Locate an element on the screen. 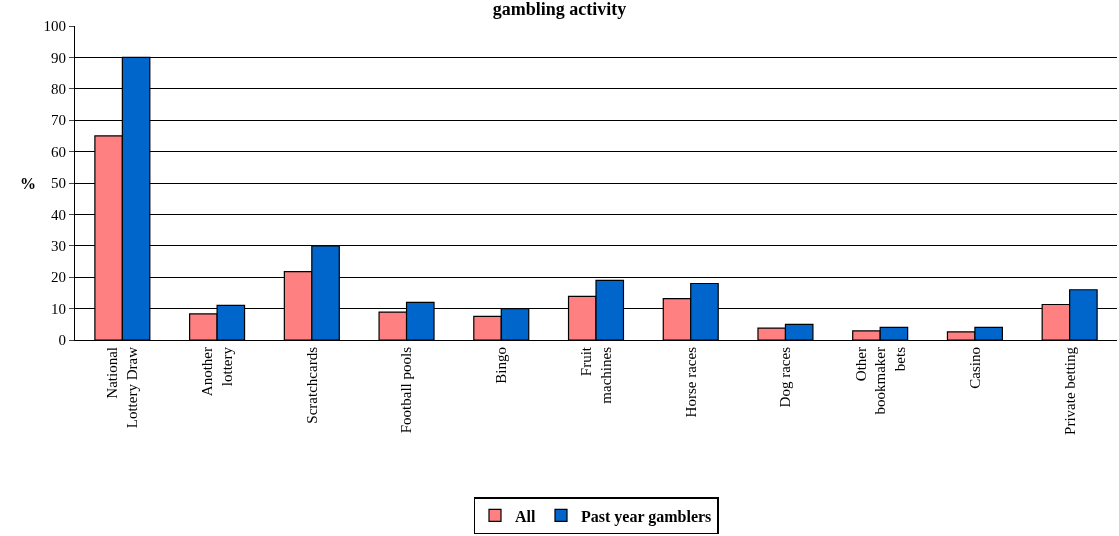 This screenshot has width=1119, height=536. y-tick-label: 20 is located at coordinates (58, 277).